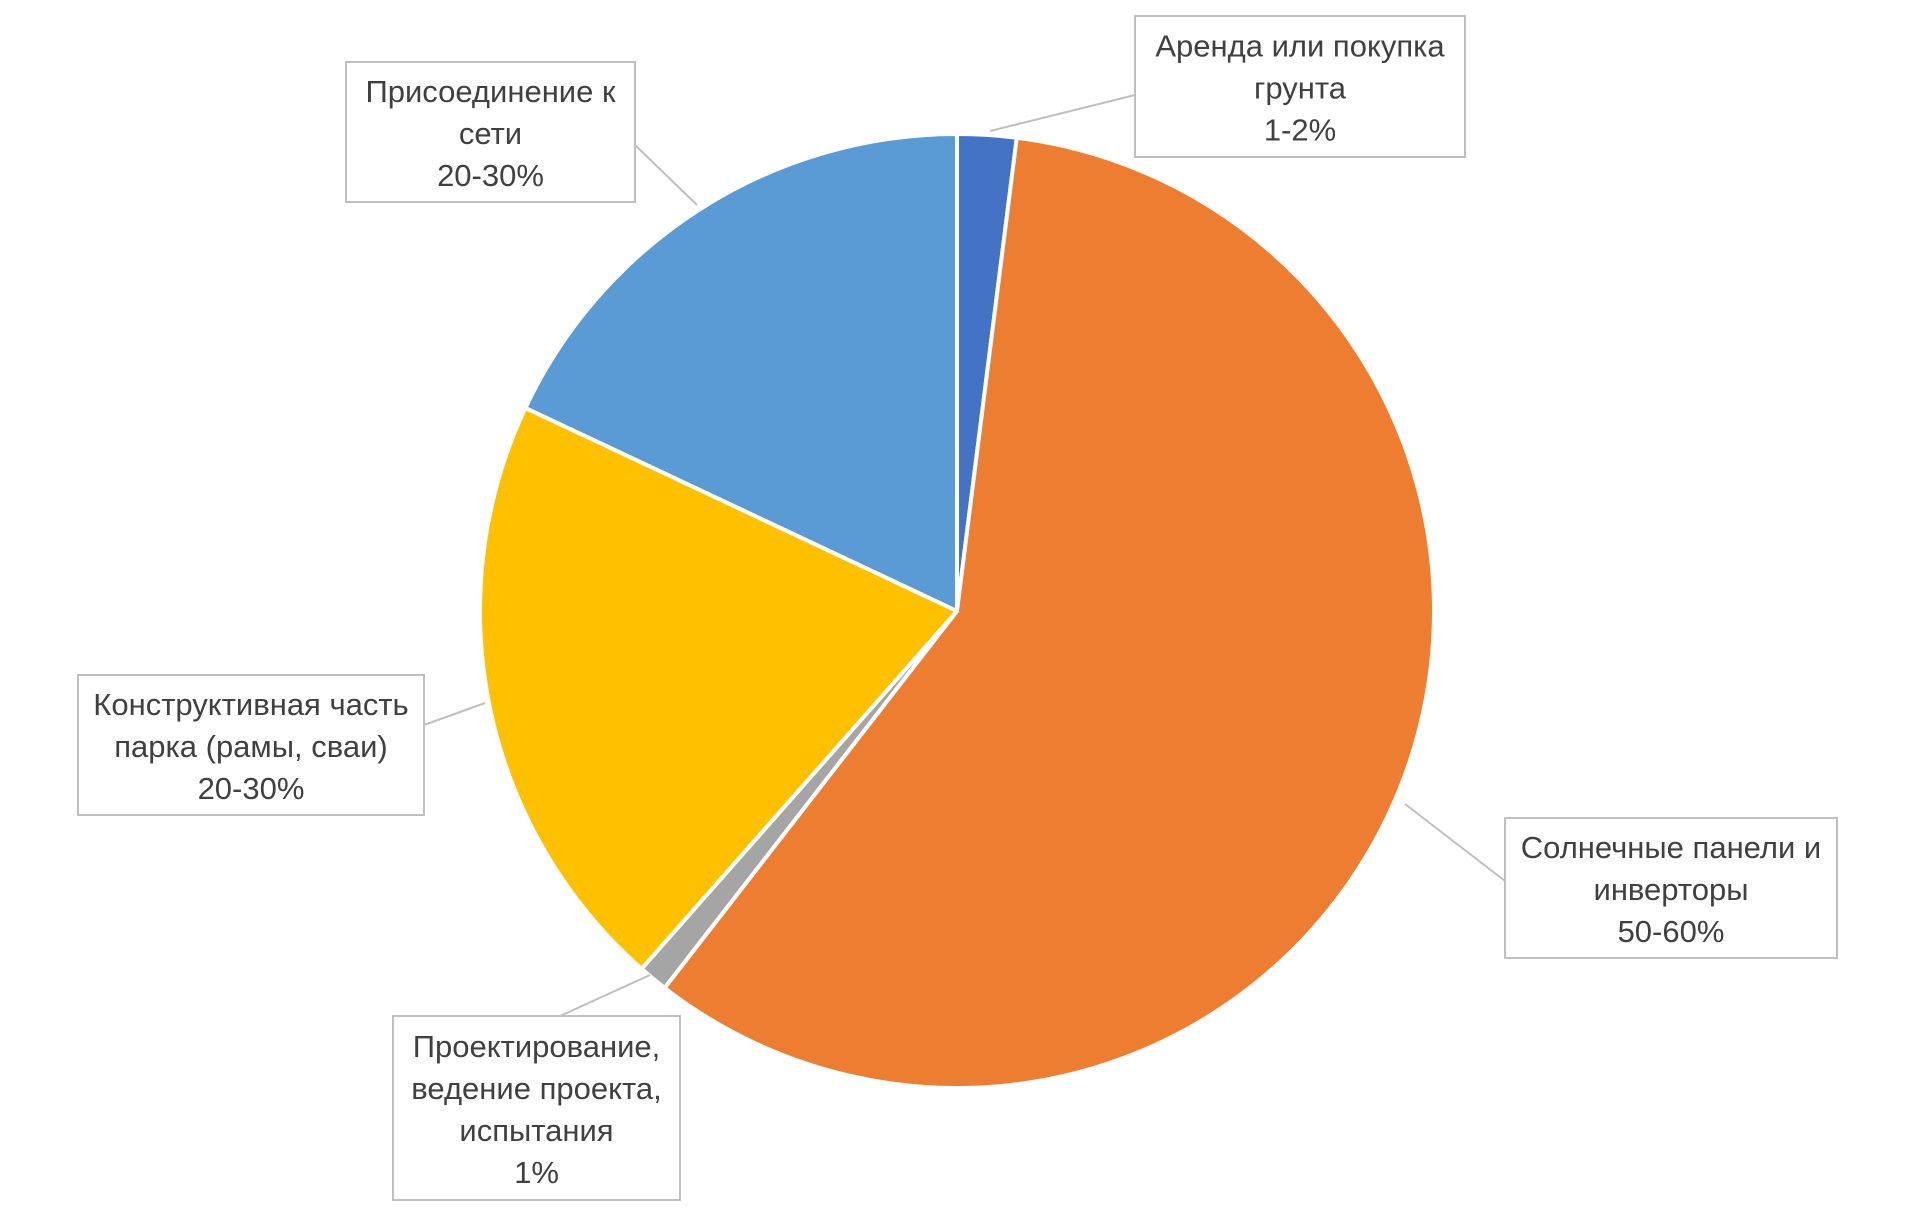 The height and width of the screenshot is (1231, 1920). What do you see at coordinates (536, 1172) in the screenshot?
I see `slice-percent-label: 1%` at bounding box center [536, 1172].